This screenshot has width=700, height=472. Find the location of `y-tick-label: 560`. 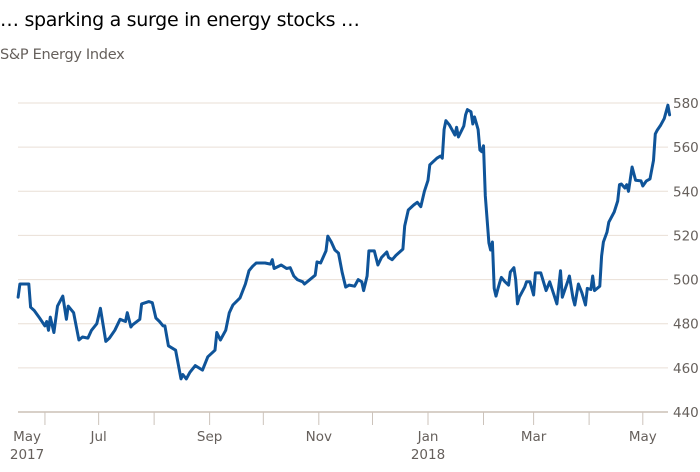

y-tick-label: 560 is located at coordinates (686, 148).